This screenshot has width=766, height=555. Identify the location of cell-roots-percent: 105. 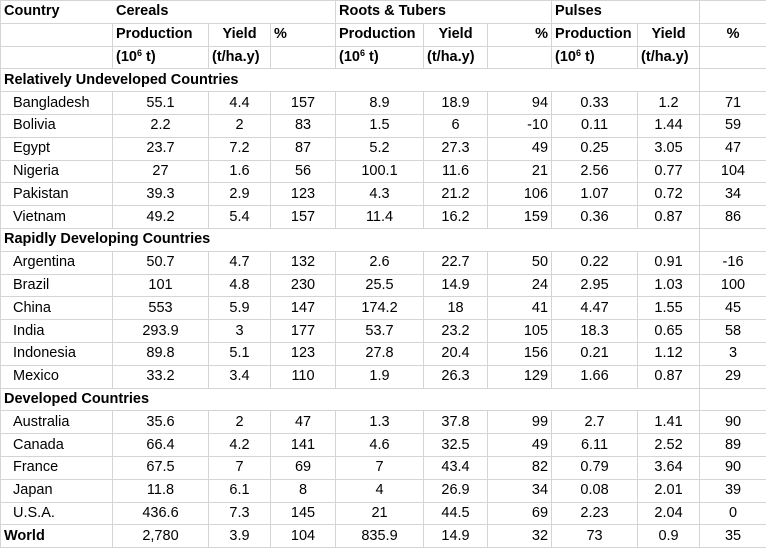
(520, 331).